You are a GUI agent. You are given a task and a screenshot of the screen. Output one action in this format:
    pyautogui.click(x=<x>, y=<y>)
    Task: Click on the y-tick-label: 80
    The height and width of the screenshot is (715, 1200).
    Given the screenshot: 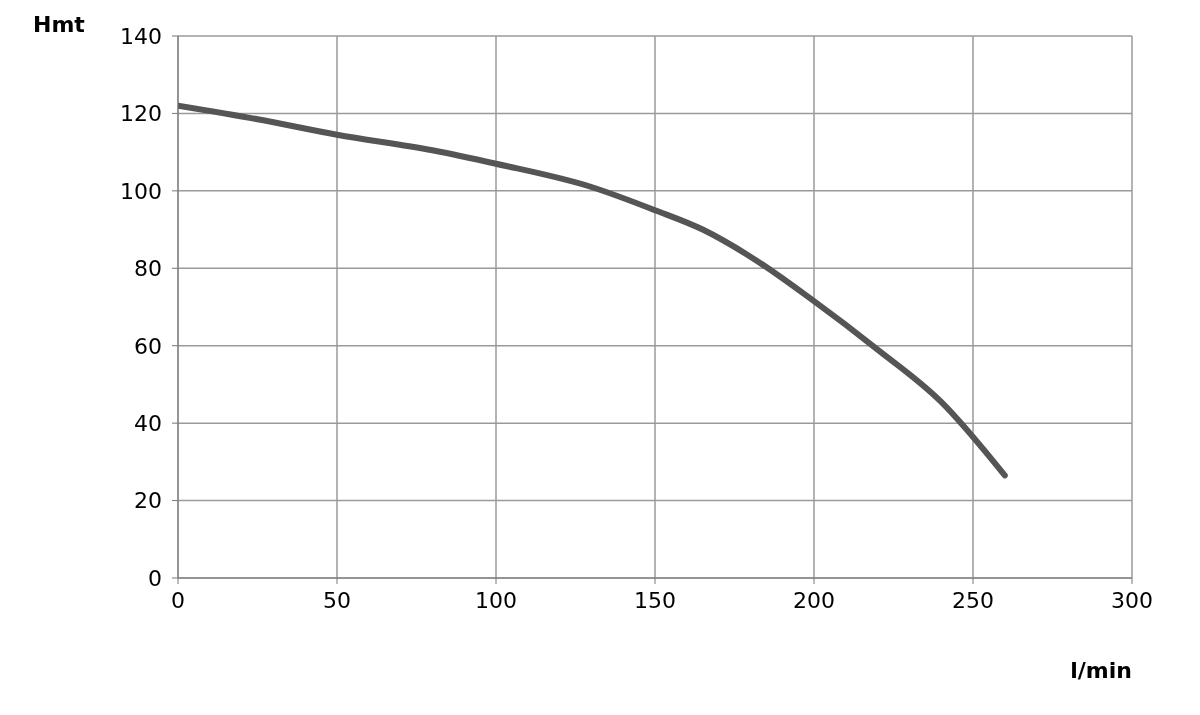 What is the action you would take?
    pyautogui.click(x=148, y=269)
    